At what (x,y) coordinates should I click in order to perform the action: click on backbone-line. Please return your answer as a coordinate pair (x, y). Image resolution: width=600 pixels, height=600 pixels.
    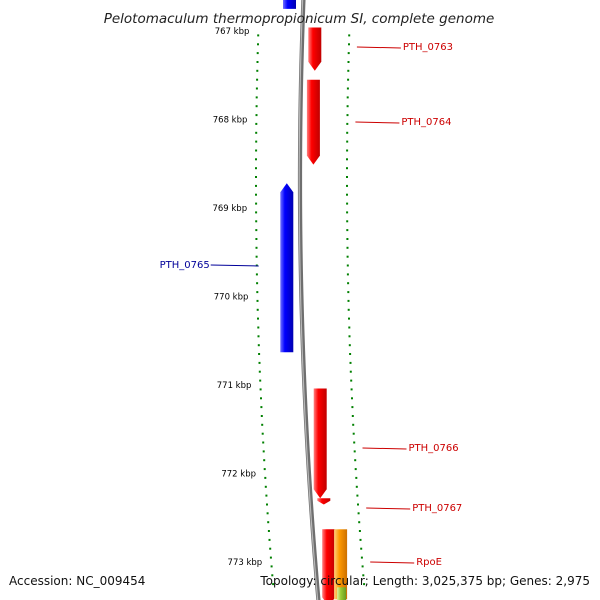
    Looking at the image, I should click on (309, 300).